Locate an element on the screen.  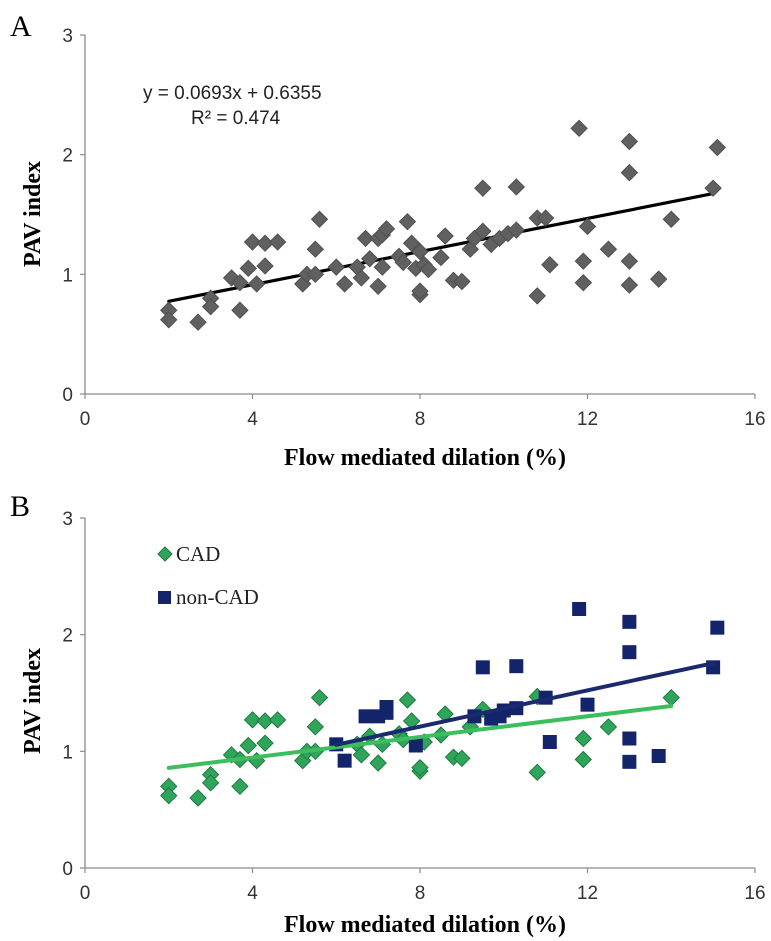
panel-b-trendlines is located at coordinates (441, 715).